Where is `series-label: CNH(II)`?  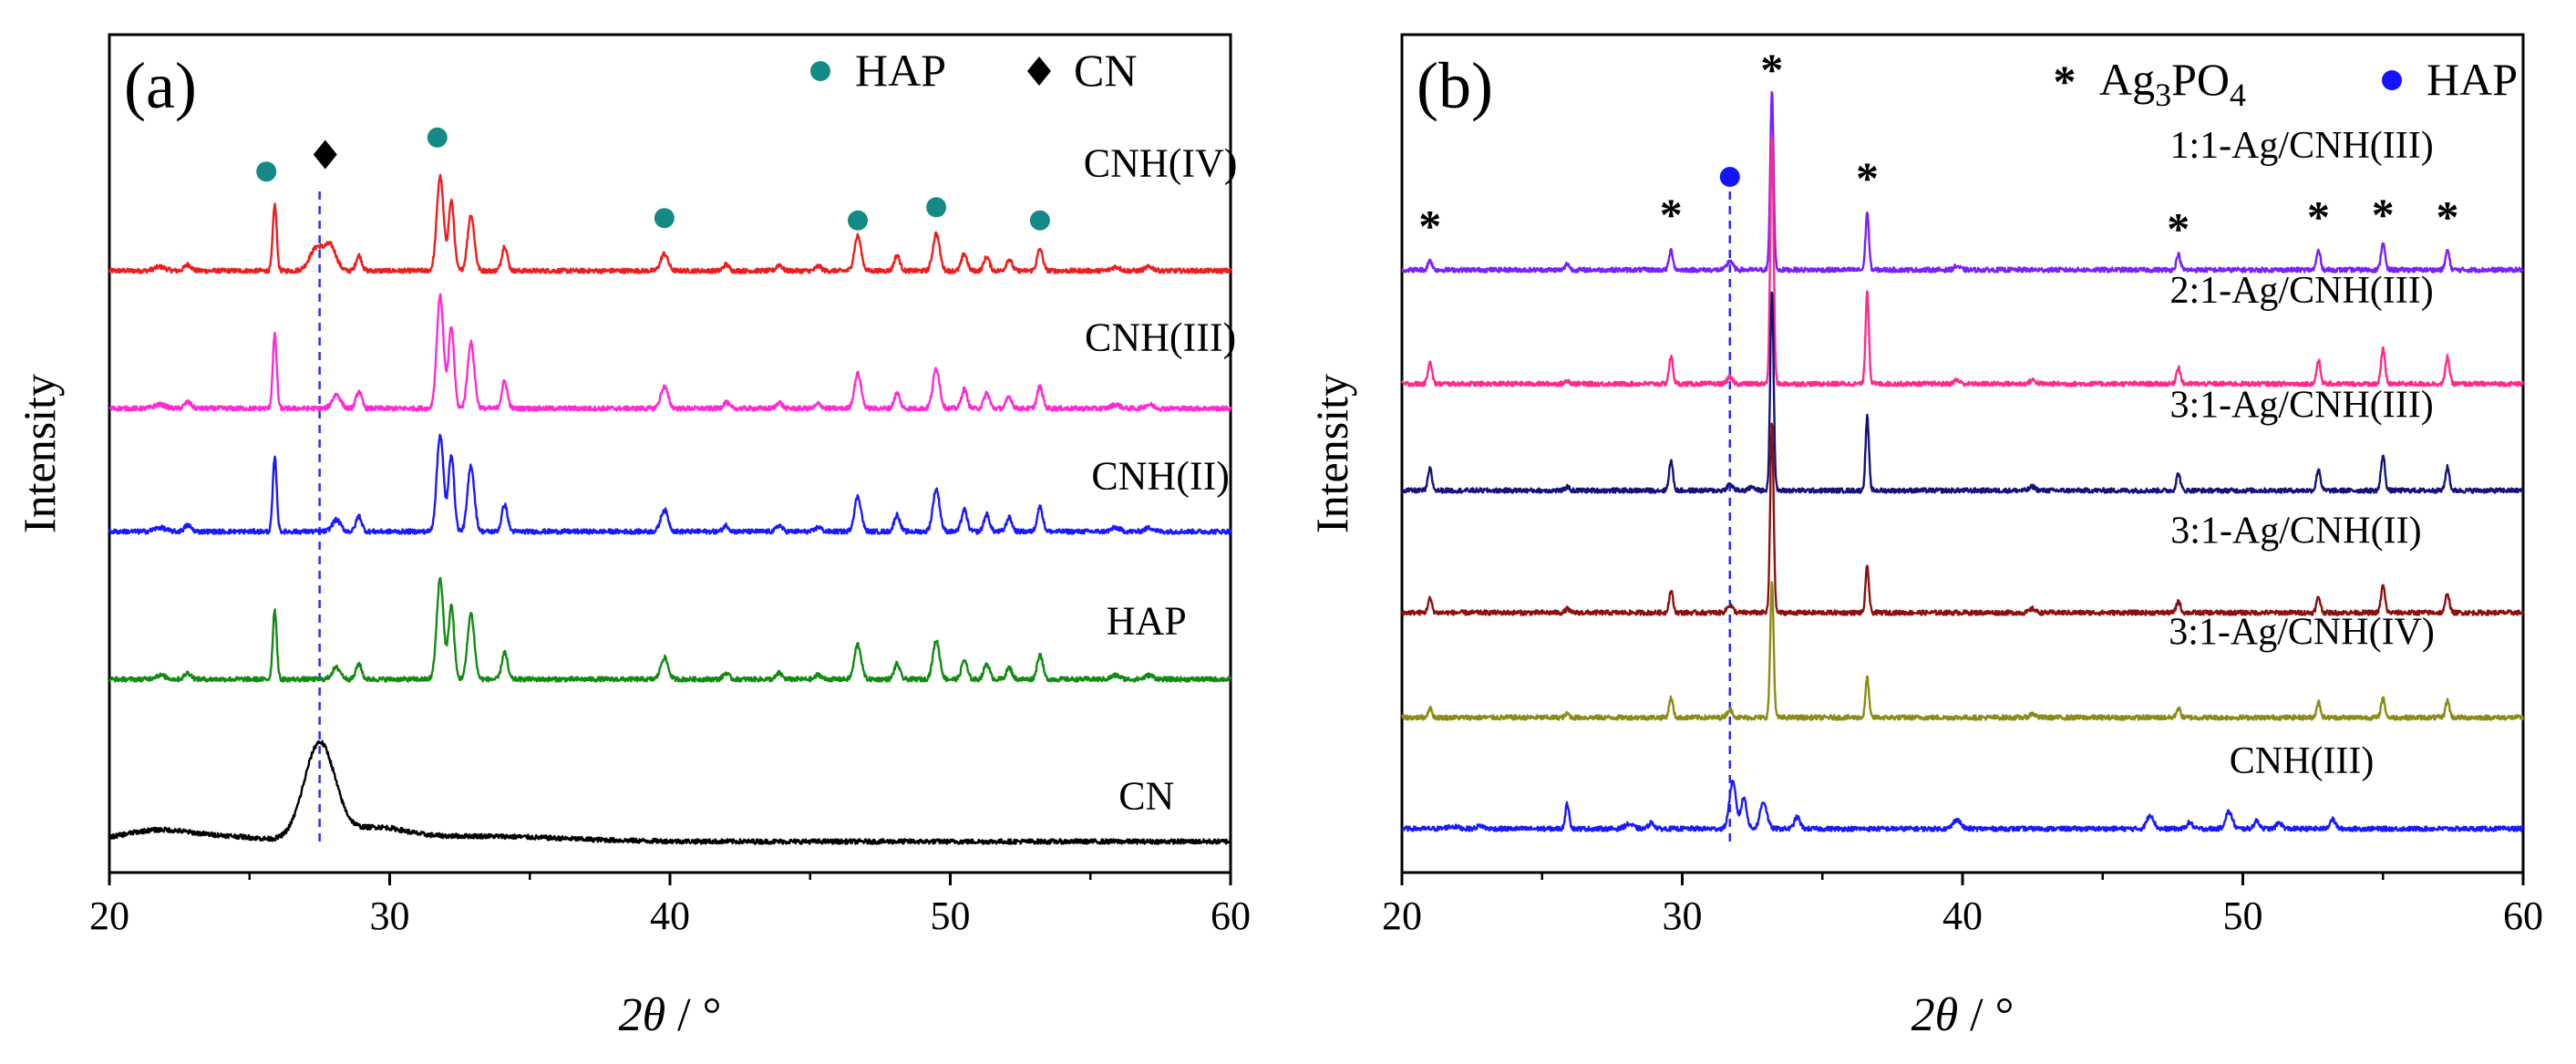
series-label: CNH(II) is located at coordinates (1160, 475).